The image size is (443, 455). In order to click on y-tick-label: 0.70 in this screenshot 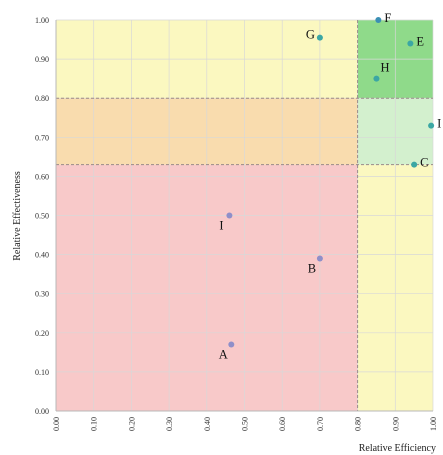, I will do `click(42, 137)`.